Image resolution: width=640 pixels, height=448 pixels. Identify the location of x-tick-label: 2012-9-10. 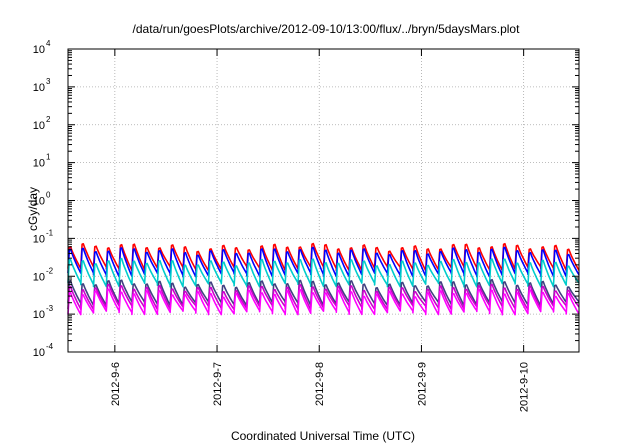
(525, 387).